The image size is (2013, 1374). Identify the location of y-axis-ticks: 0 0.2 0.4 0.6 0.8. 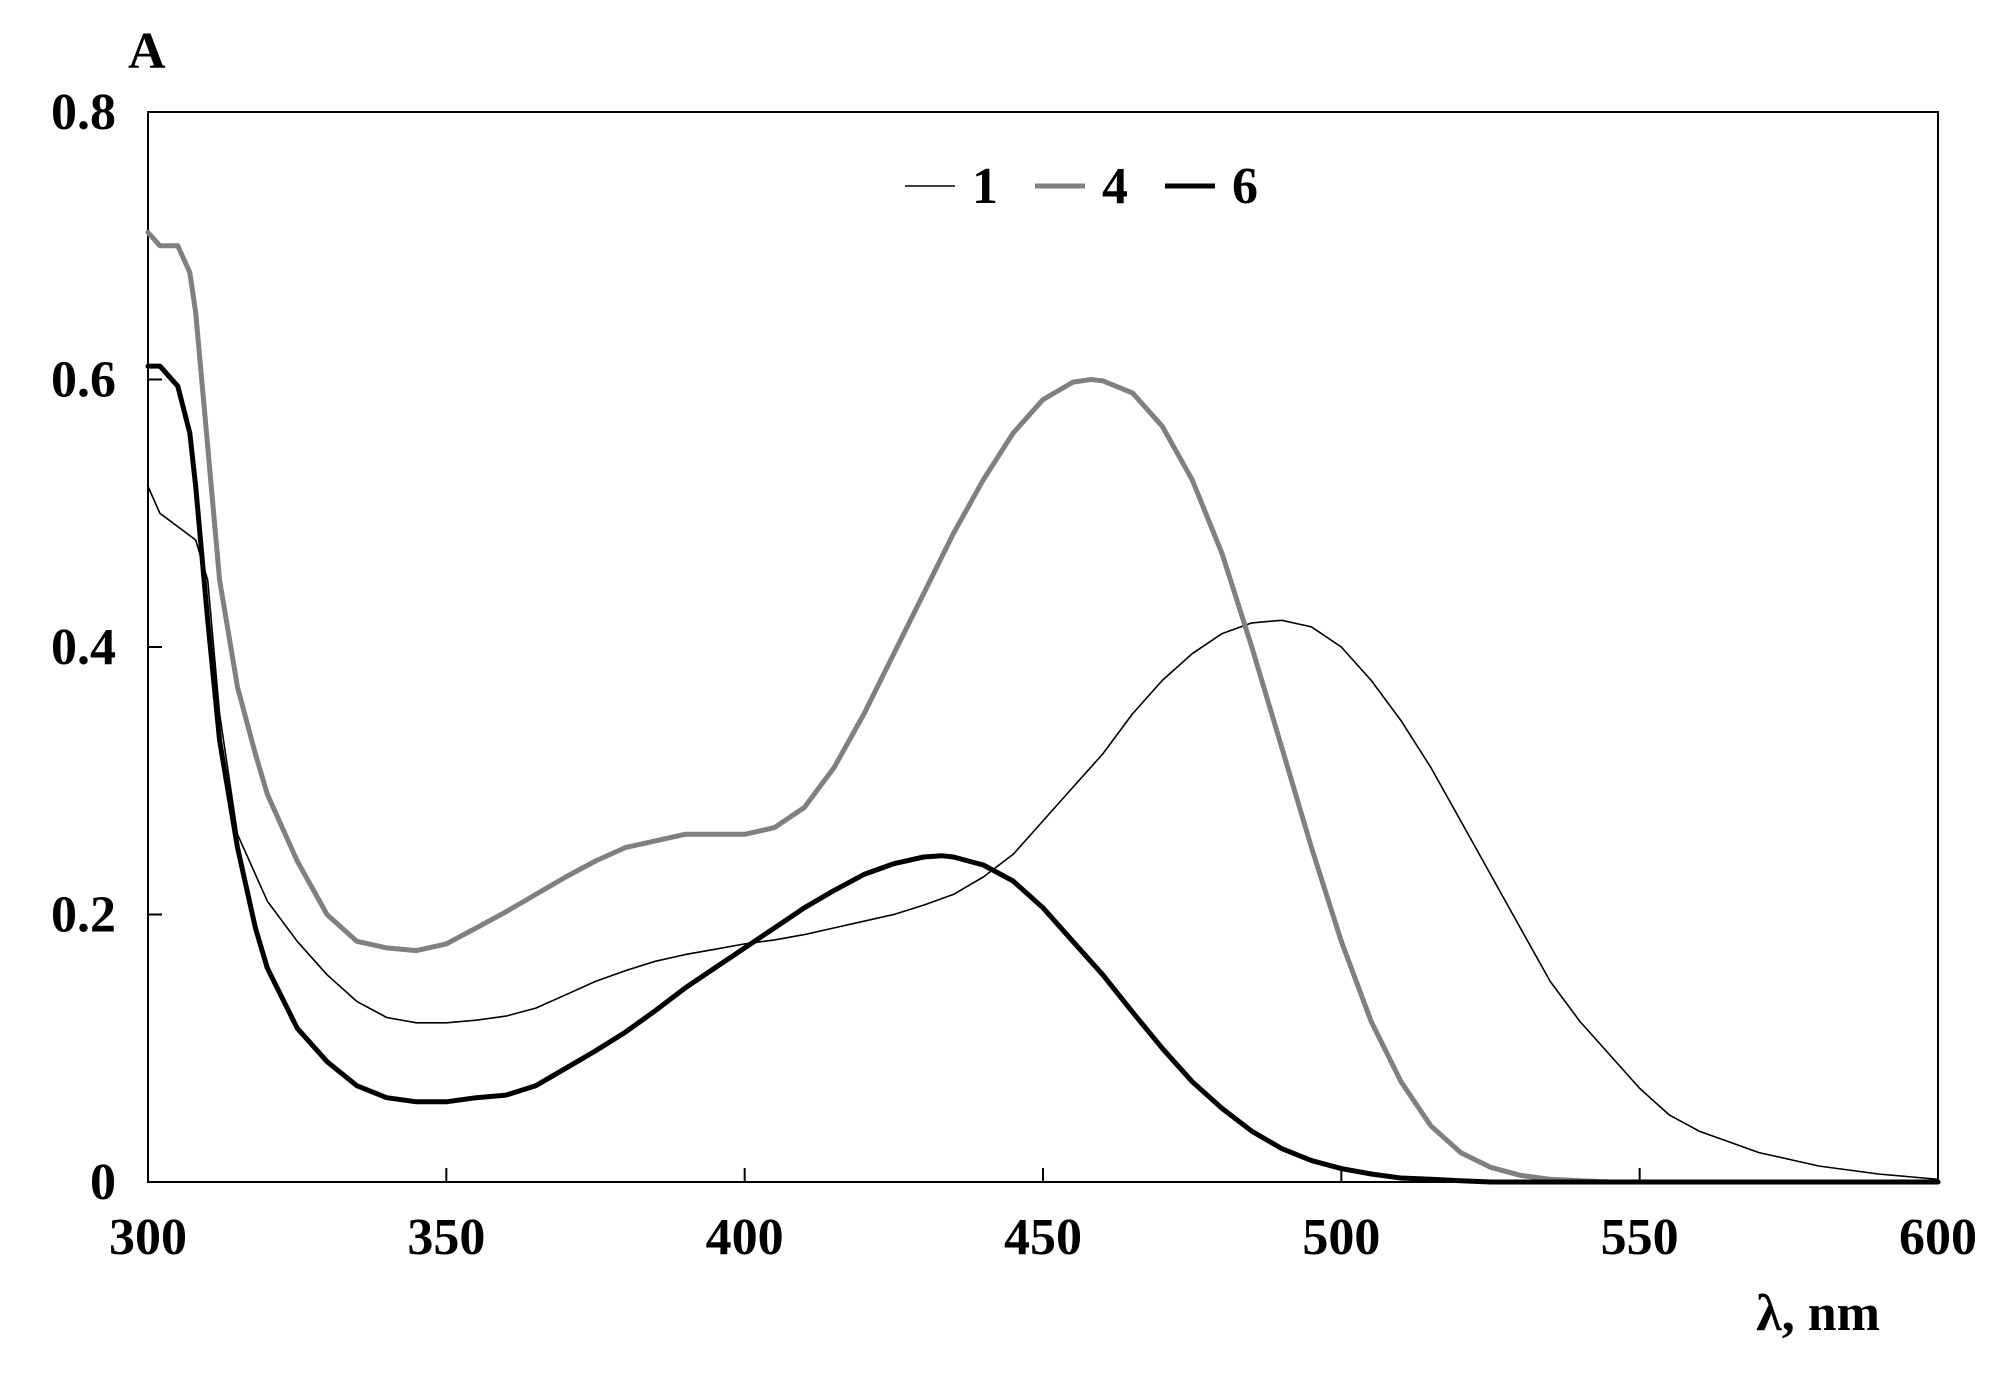
(106, 647).